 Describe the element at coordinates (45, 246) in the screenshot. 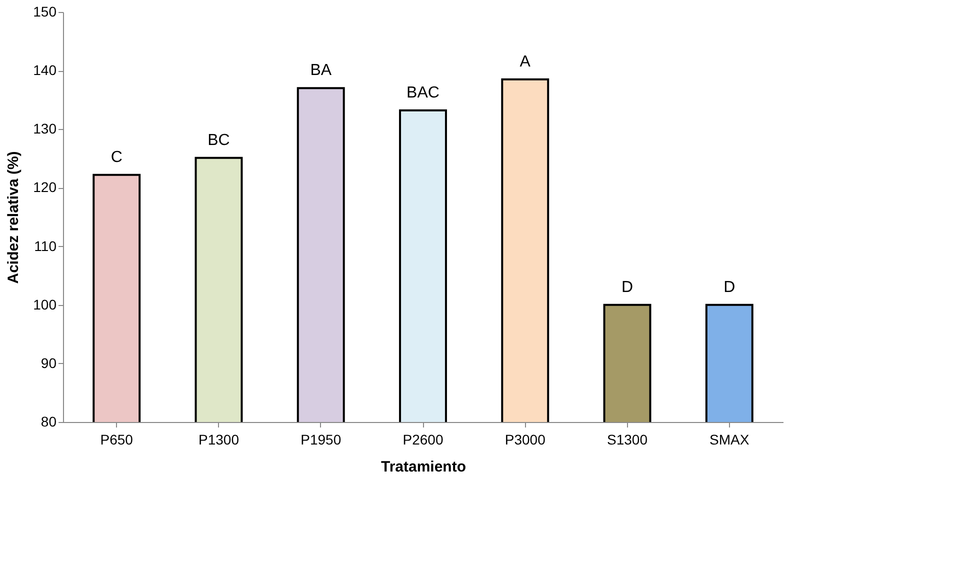

I see `y-tick-label: 110` at that location.